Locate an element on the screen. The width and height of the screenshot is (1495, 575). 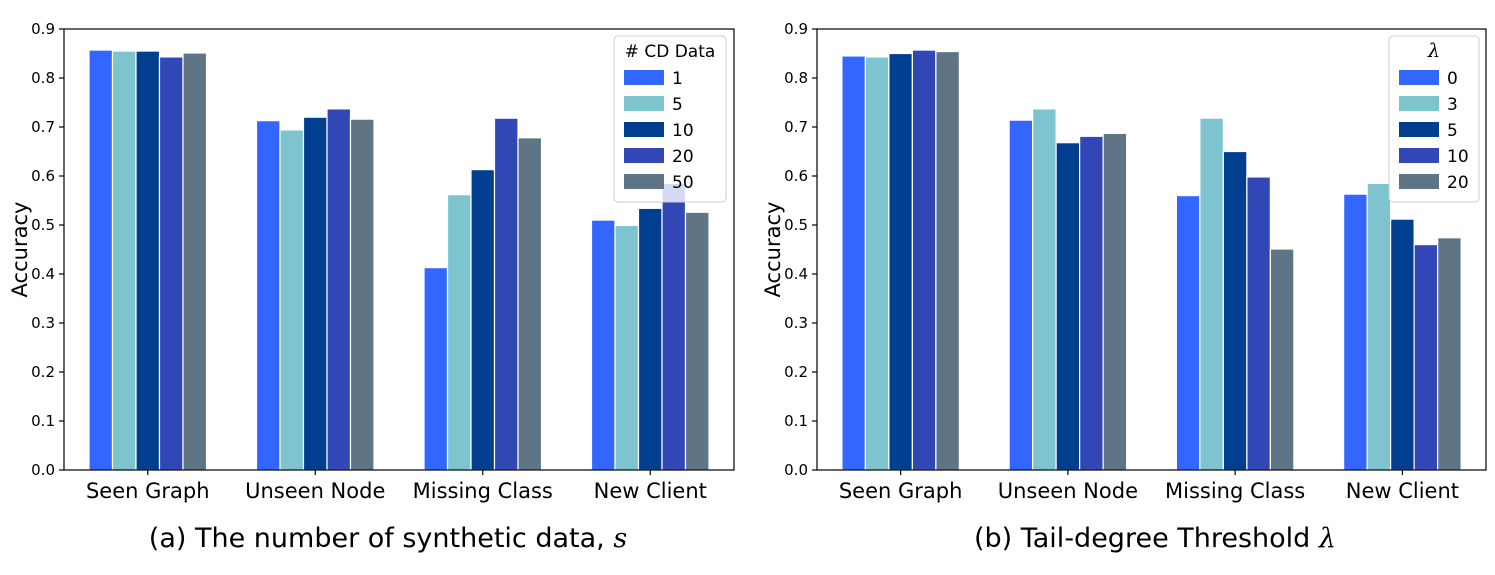
legend-label-1: 1 is located at coordinates (677, 79).